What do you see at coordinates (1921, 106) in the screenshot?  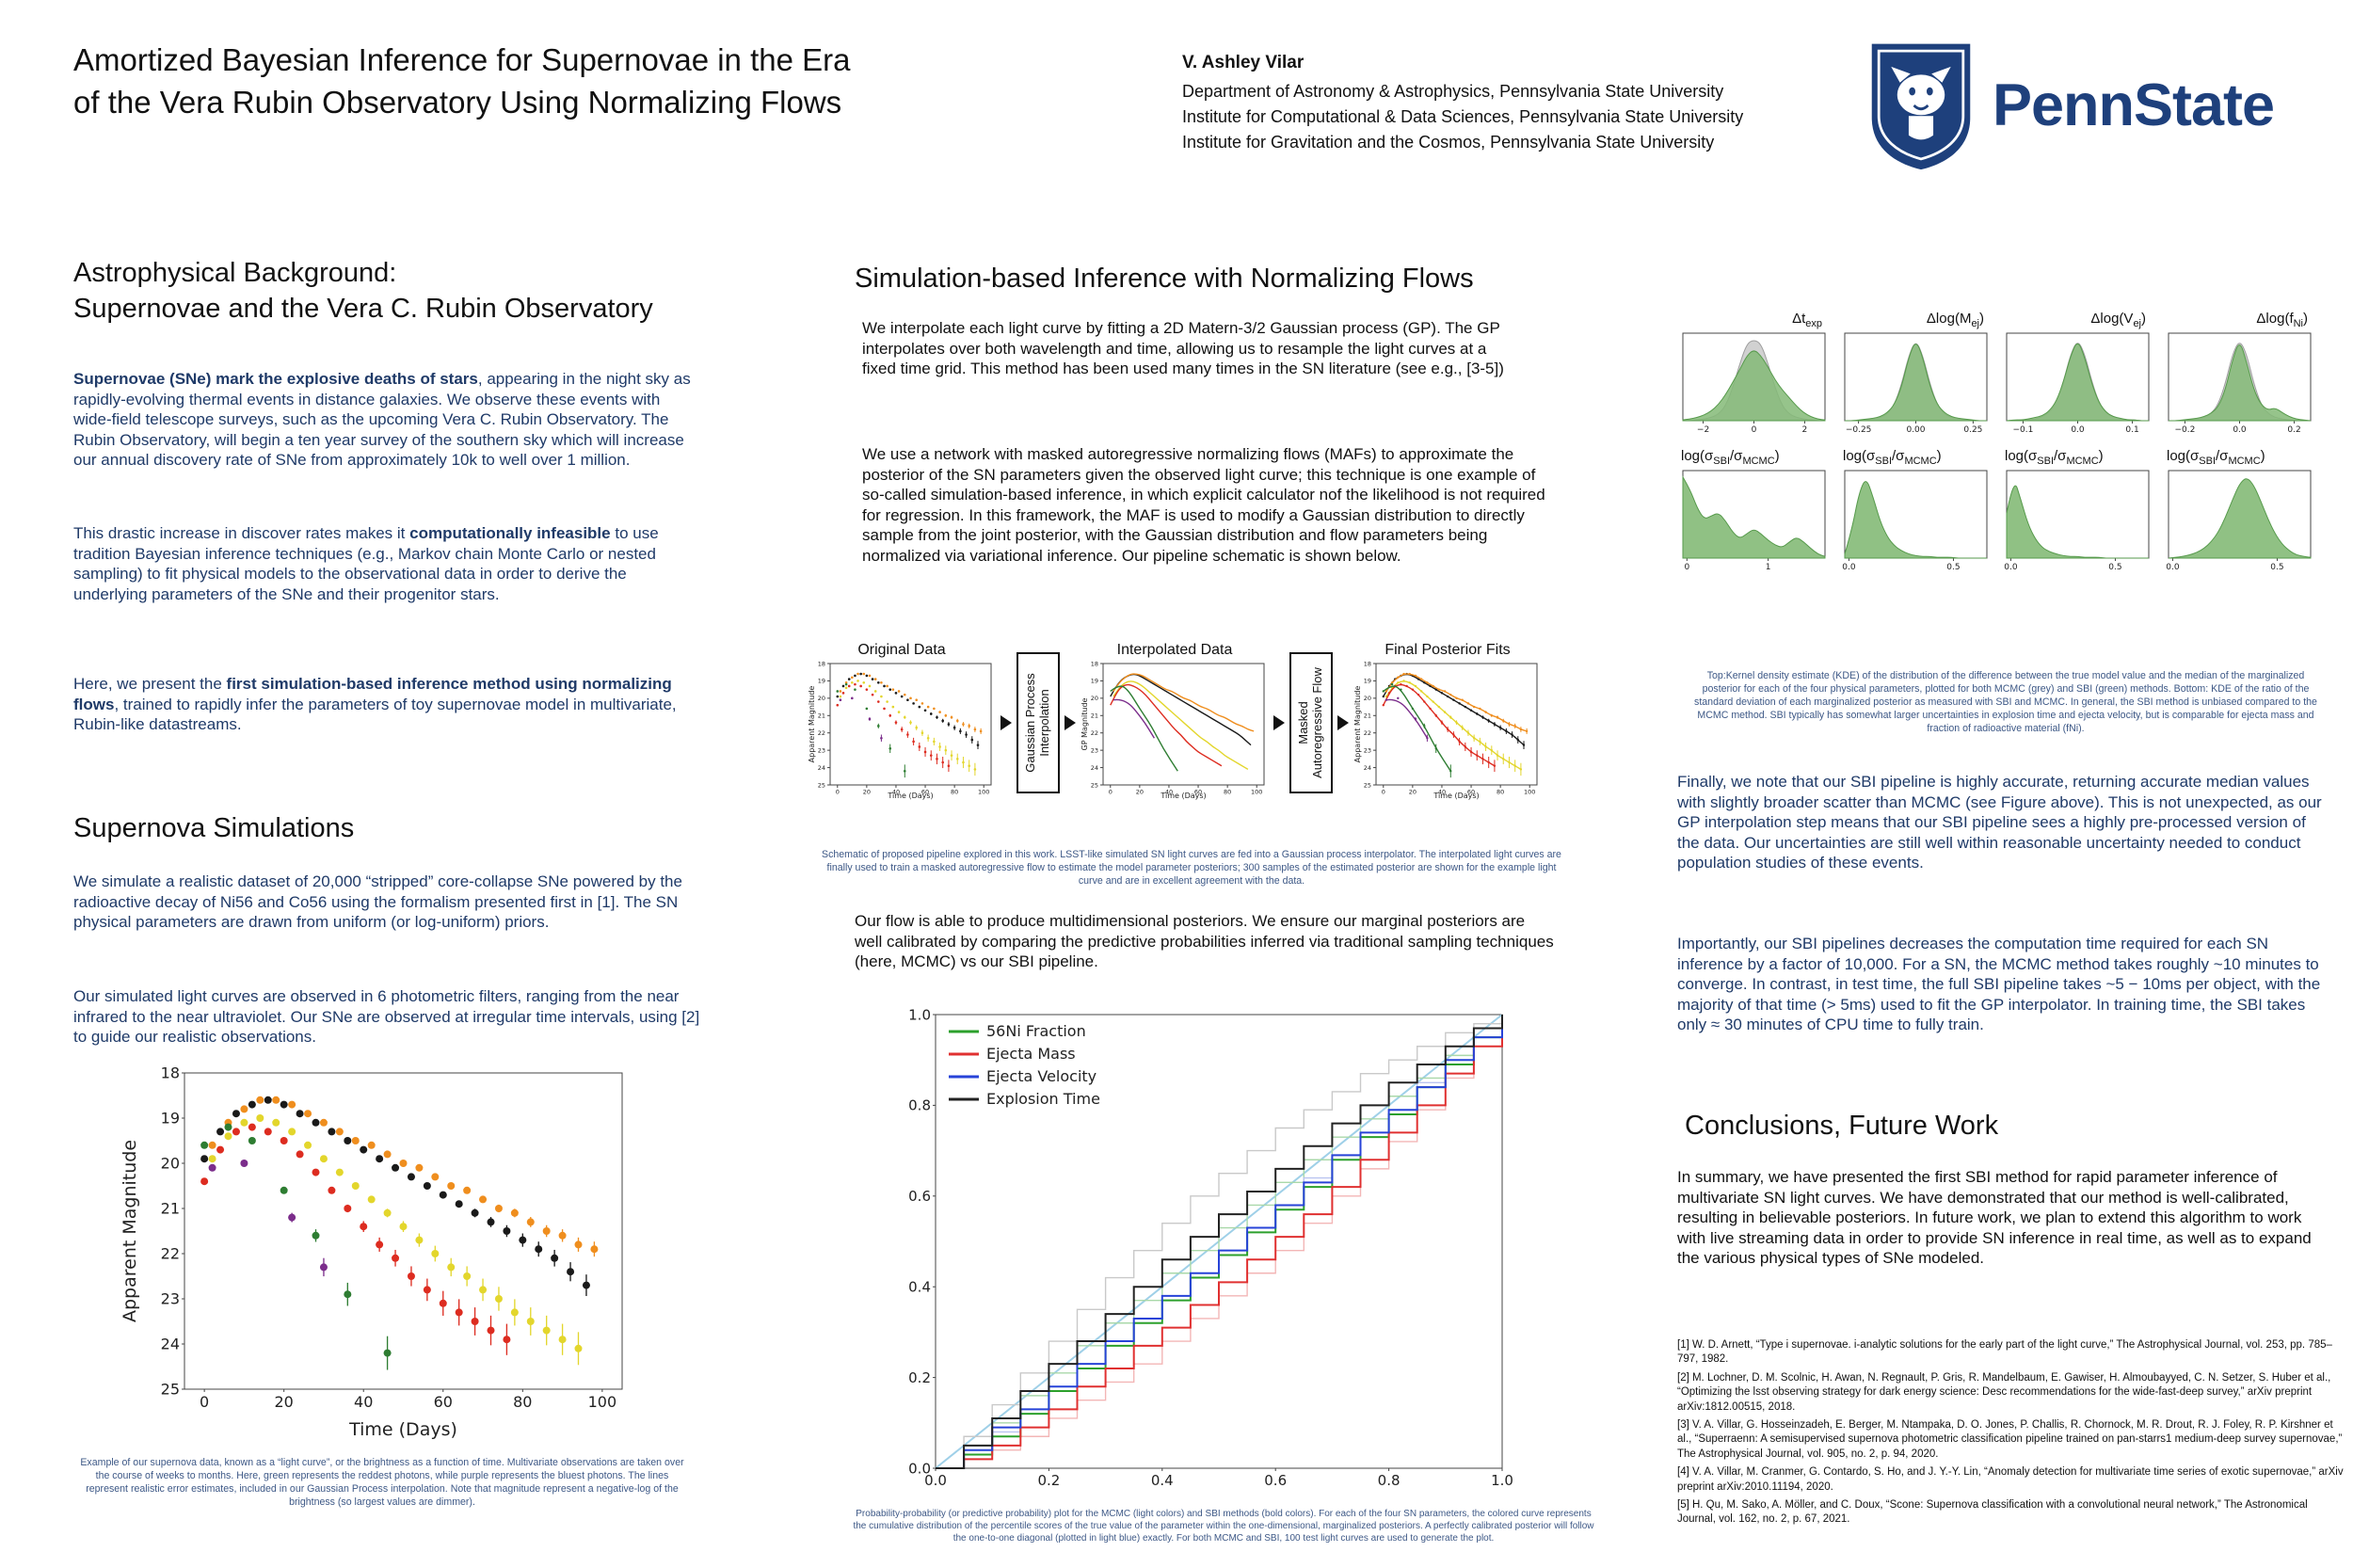 I see `pennstate-shield-icon` at bounding box center [1921, 106].